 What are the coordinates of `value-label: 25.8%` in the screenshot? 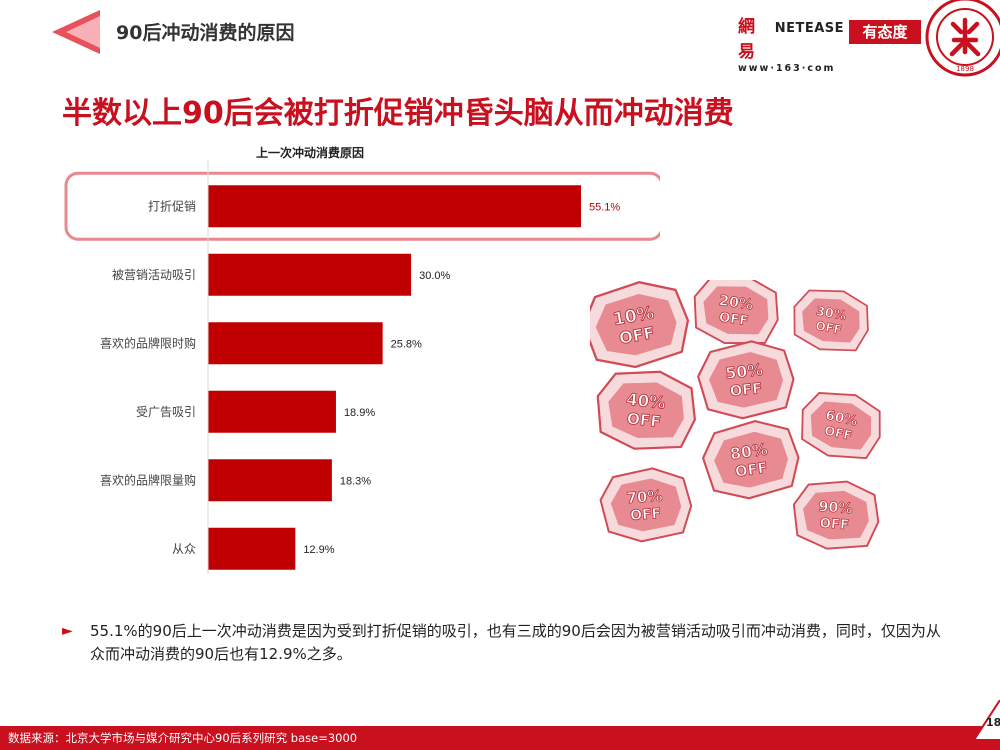 It's located at (406, 344).